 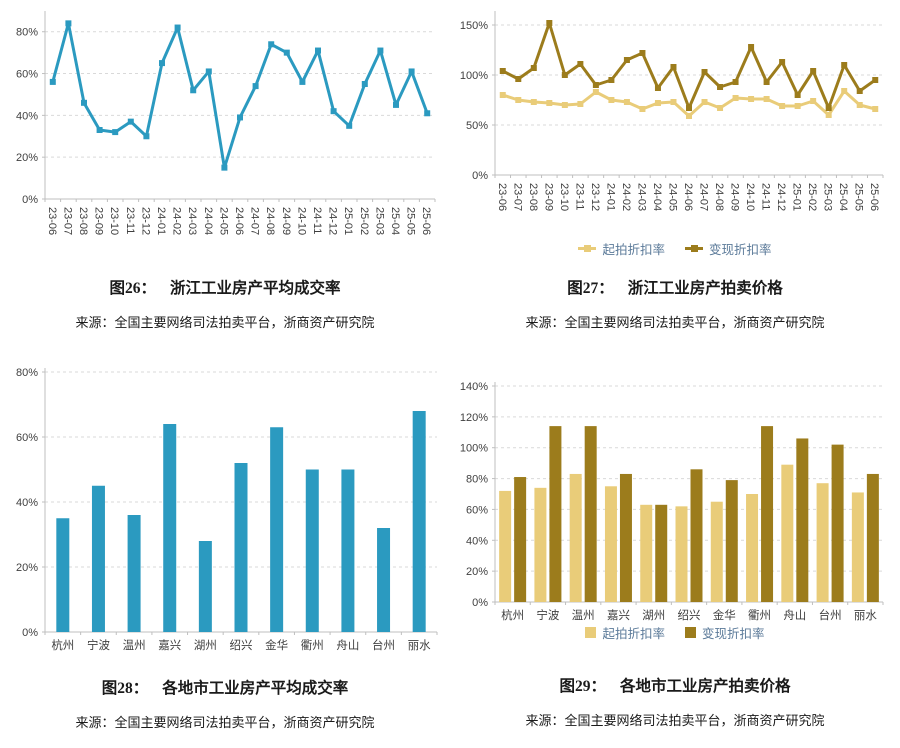 What do you see at coordinates (348, 221) in the screenshot?
I see `svg-text: 25-01` at bounding box center [348, 221].